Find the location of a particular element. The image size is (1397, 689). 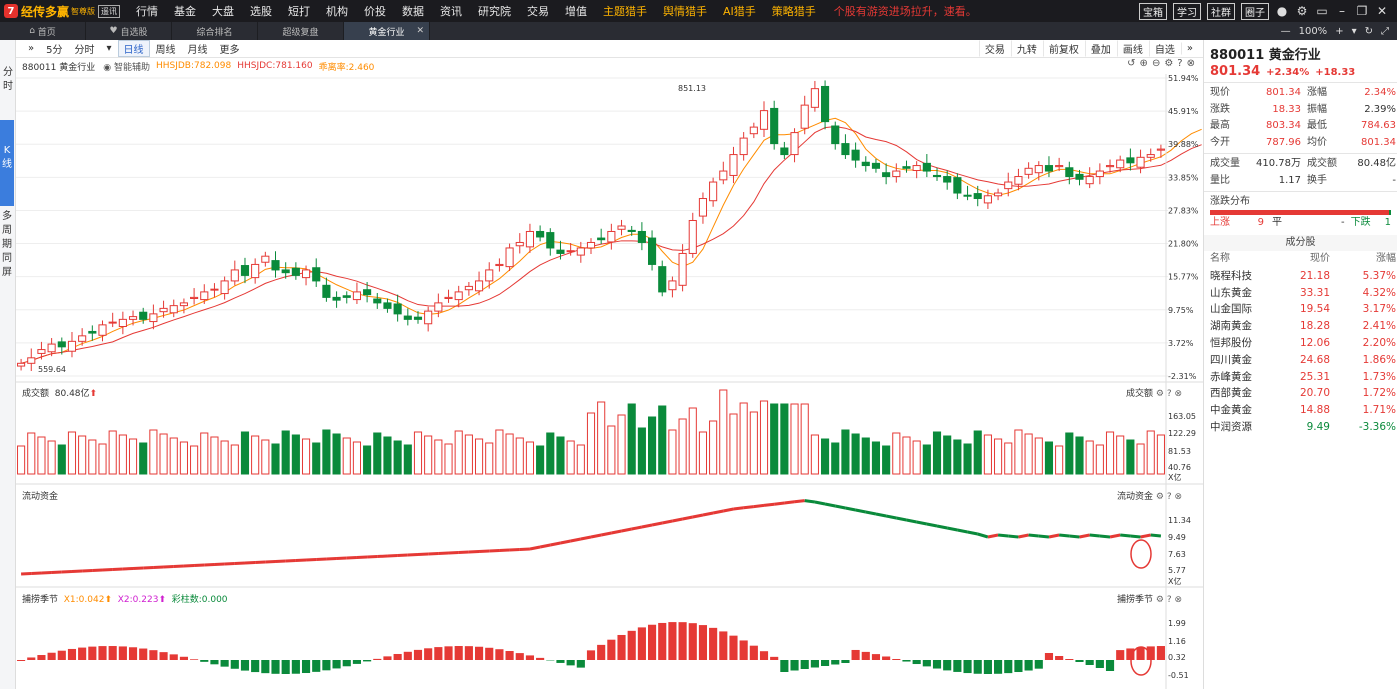

component-row: 西部黄金 20.70 1.72% is located at coordinates (1300, 393).